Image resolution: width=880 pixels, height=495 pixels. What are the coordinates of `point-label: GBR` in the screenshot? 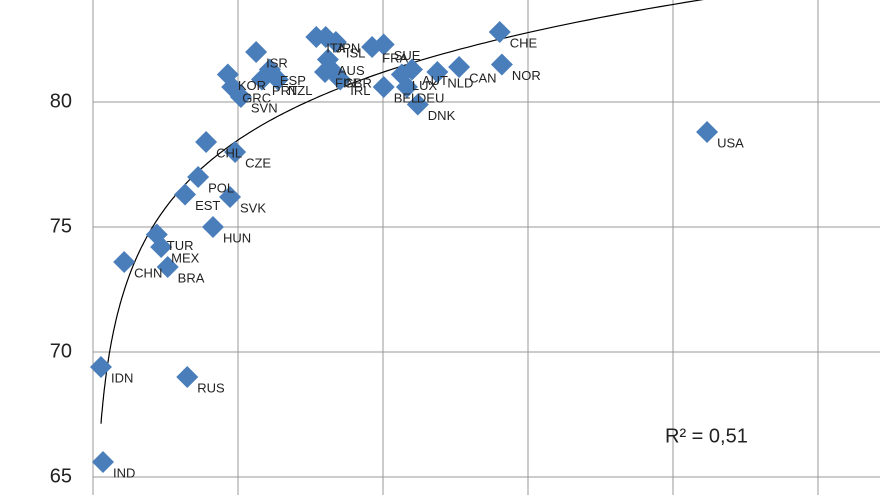 It's located at (358, 82).